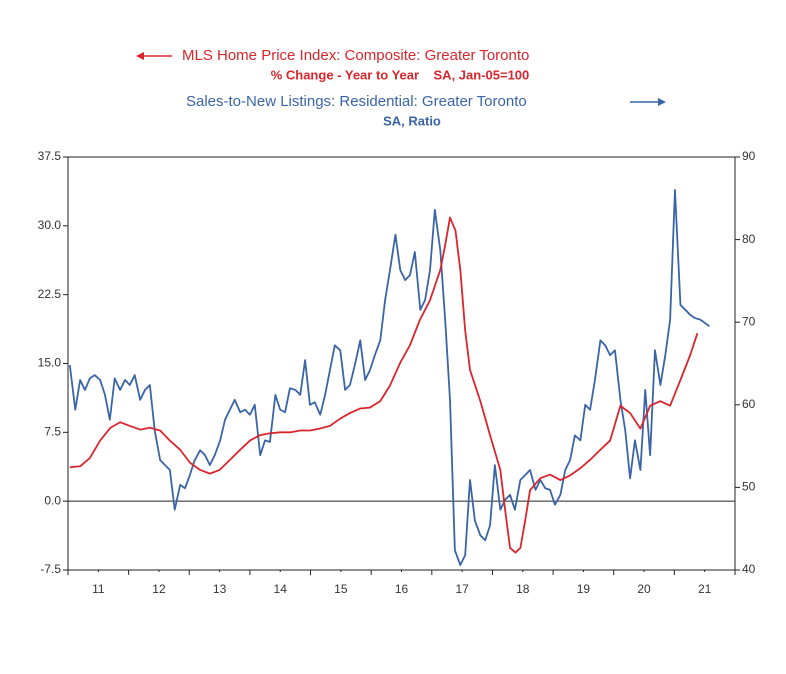  I want to click on x-tick-label: 17, so click(462, 589).